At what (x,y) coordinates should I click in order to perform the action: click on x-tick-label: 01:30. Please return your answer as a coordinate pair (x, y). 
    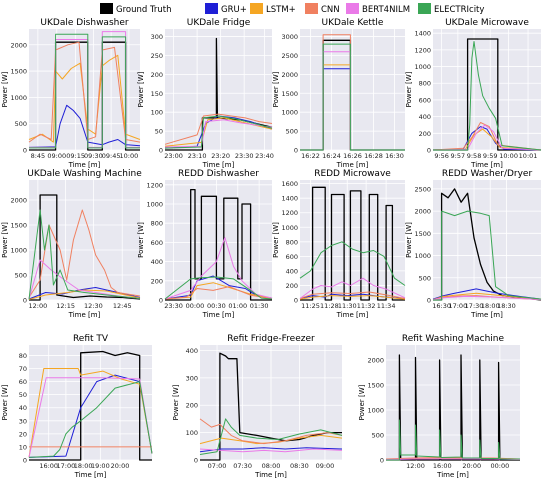
    Looking at the image, I should click on (259, 306).